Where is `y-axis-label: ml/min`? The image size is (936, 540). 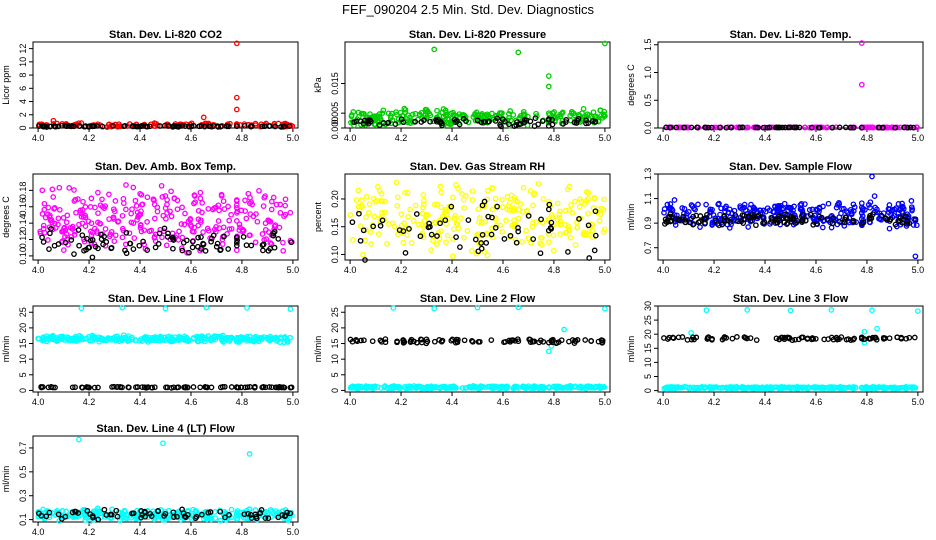
y-axis-label: ml/min is located at coordinates (6, 479).